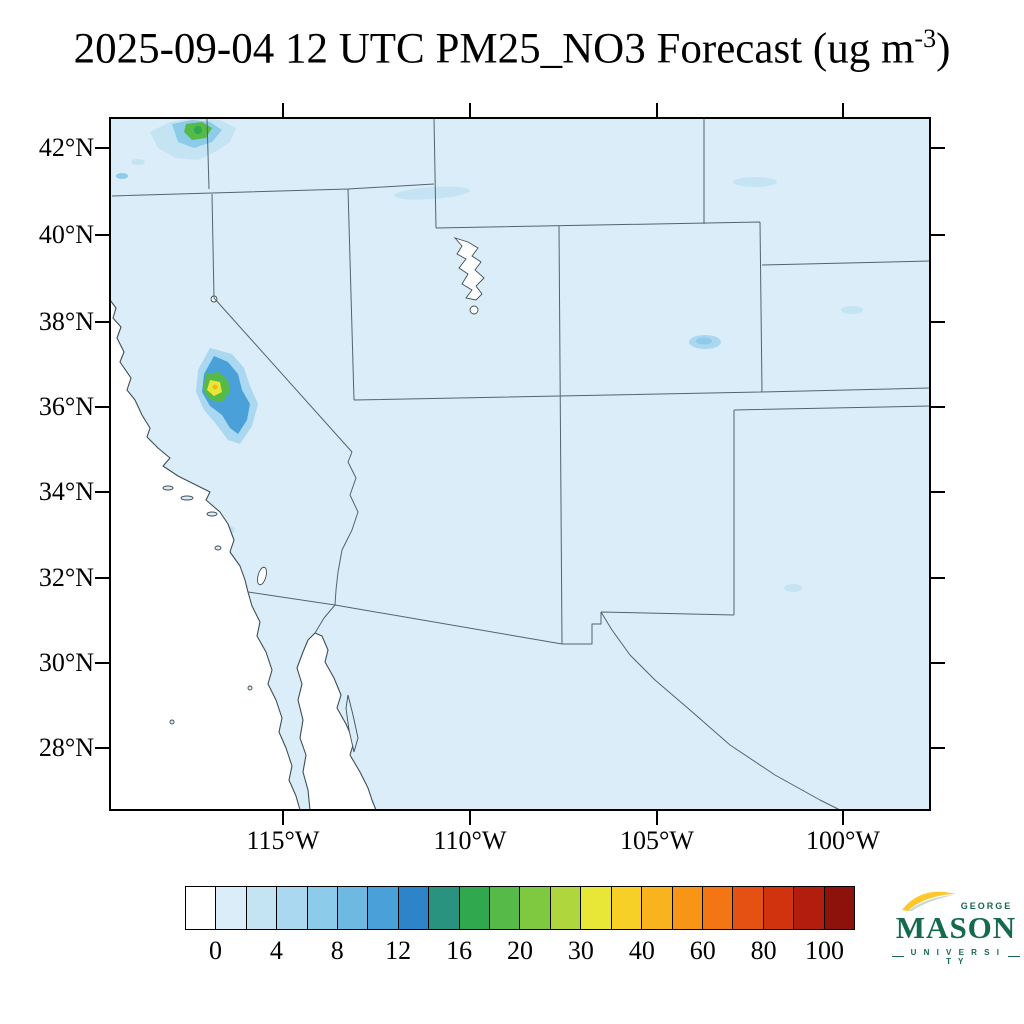 The image size is (1024, 1024). What do you see at coordinates (215, 950) in the screenshot?
I see `colorbar-tick-label: 0` at bounding box center [215, 950].